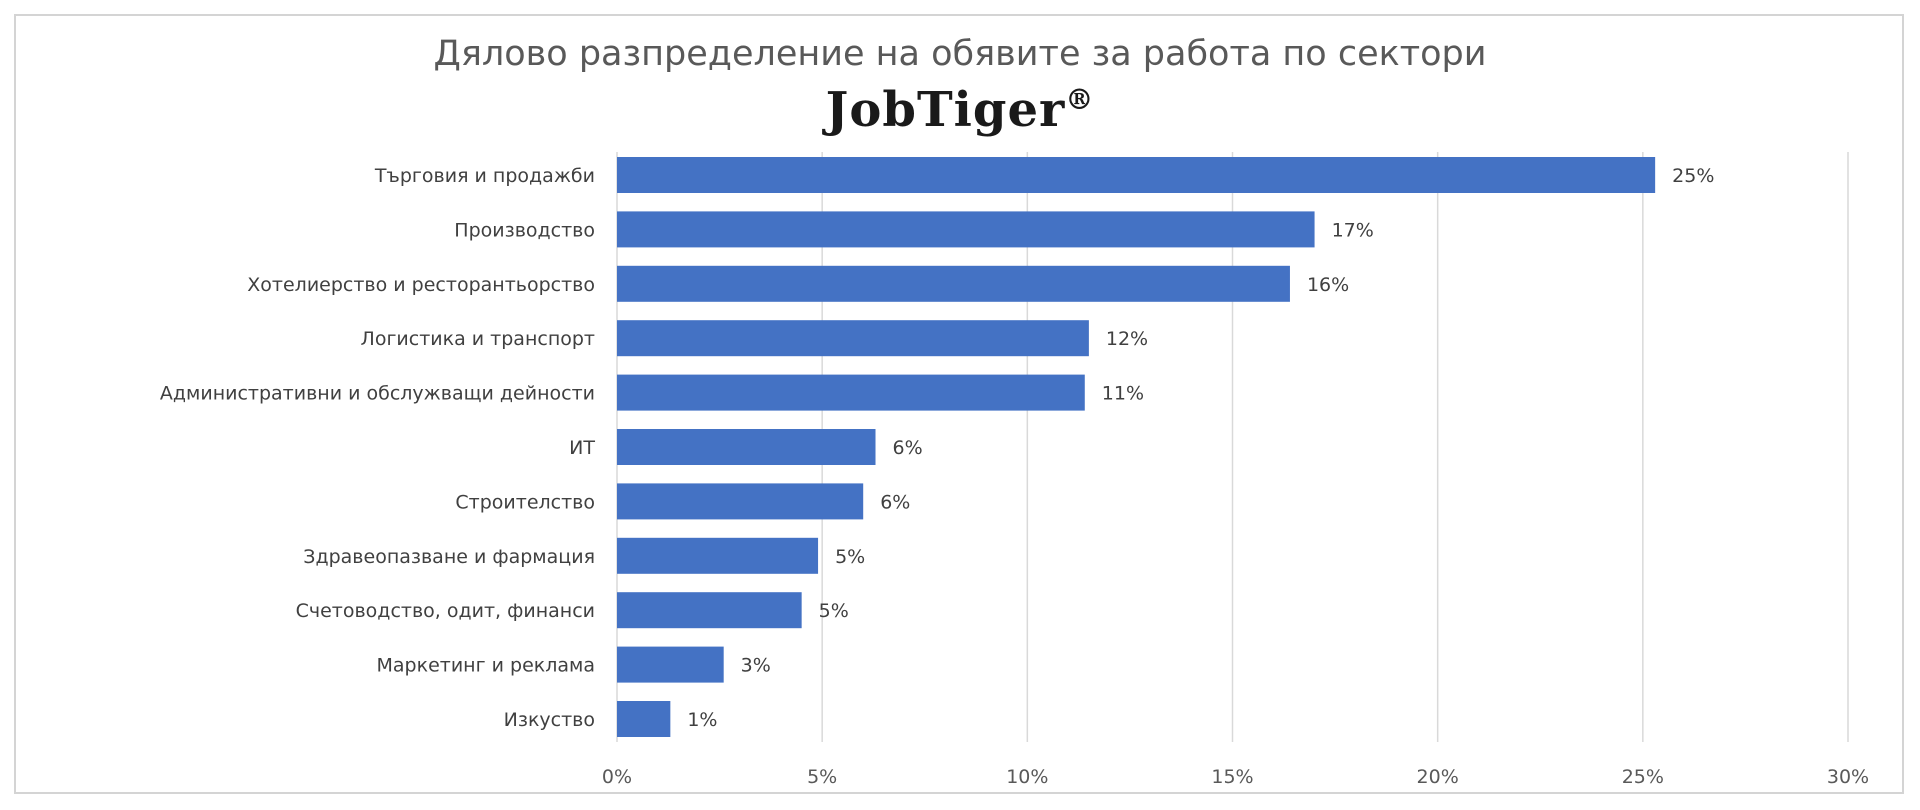 The width and height of the screenshot is (1920, 810). What do you see at coordinates (1232, 777) in the screenshot?
I see `x-tick-label: 15%` at bounding box center [1232, 777].